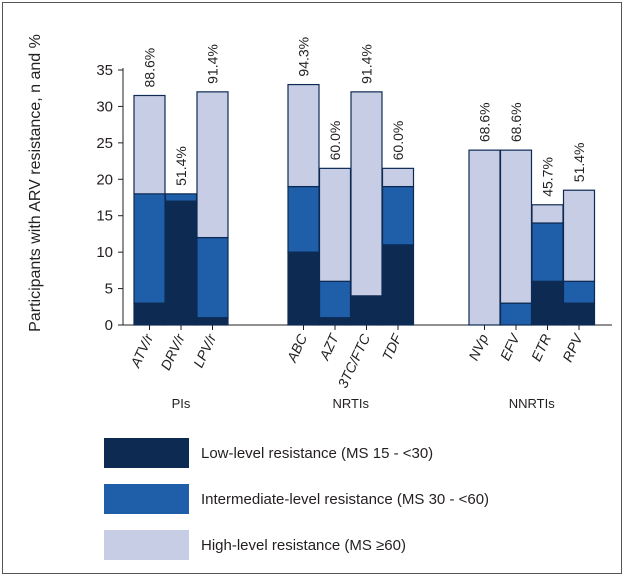 Image resolution: width=625 pixels, height=576 pixels. I want to click on x-tick-label: NVp, so click(478, 347).